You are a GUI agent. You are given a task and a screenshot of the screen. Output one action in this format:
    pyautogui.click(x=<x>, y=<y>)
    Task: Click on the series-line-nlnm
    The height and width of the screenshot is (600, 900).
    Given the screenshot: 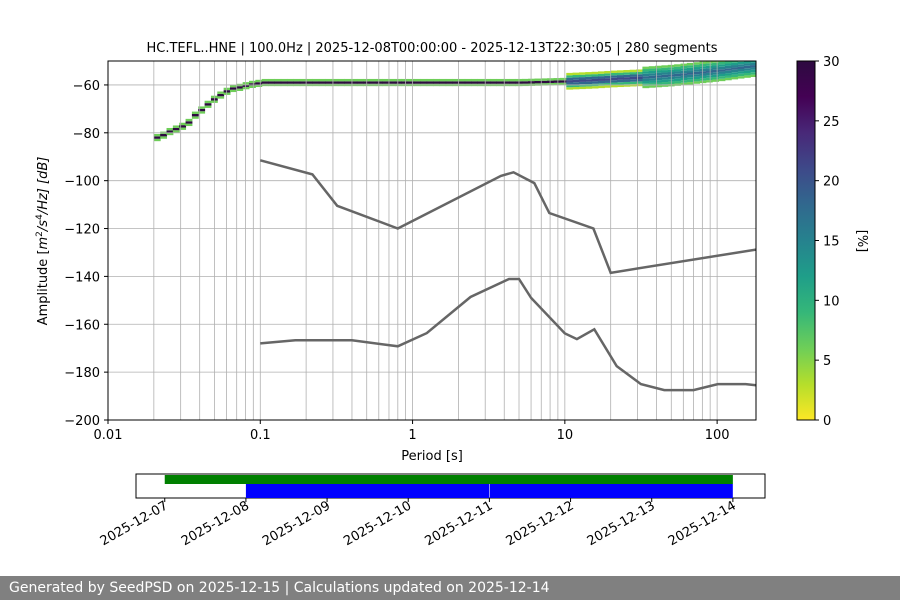 What is the action you would take?
    pyautogui.click(x=508, y=334)
    